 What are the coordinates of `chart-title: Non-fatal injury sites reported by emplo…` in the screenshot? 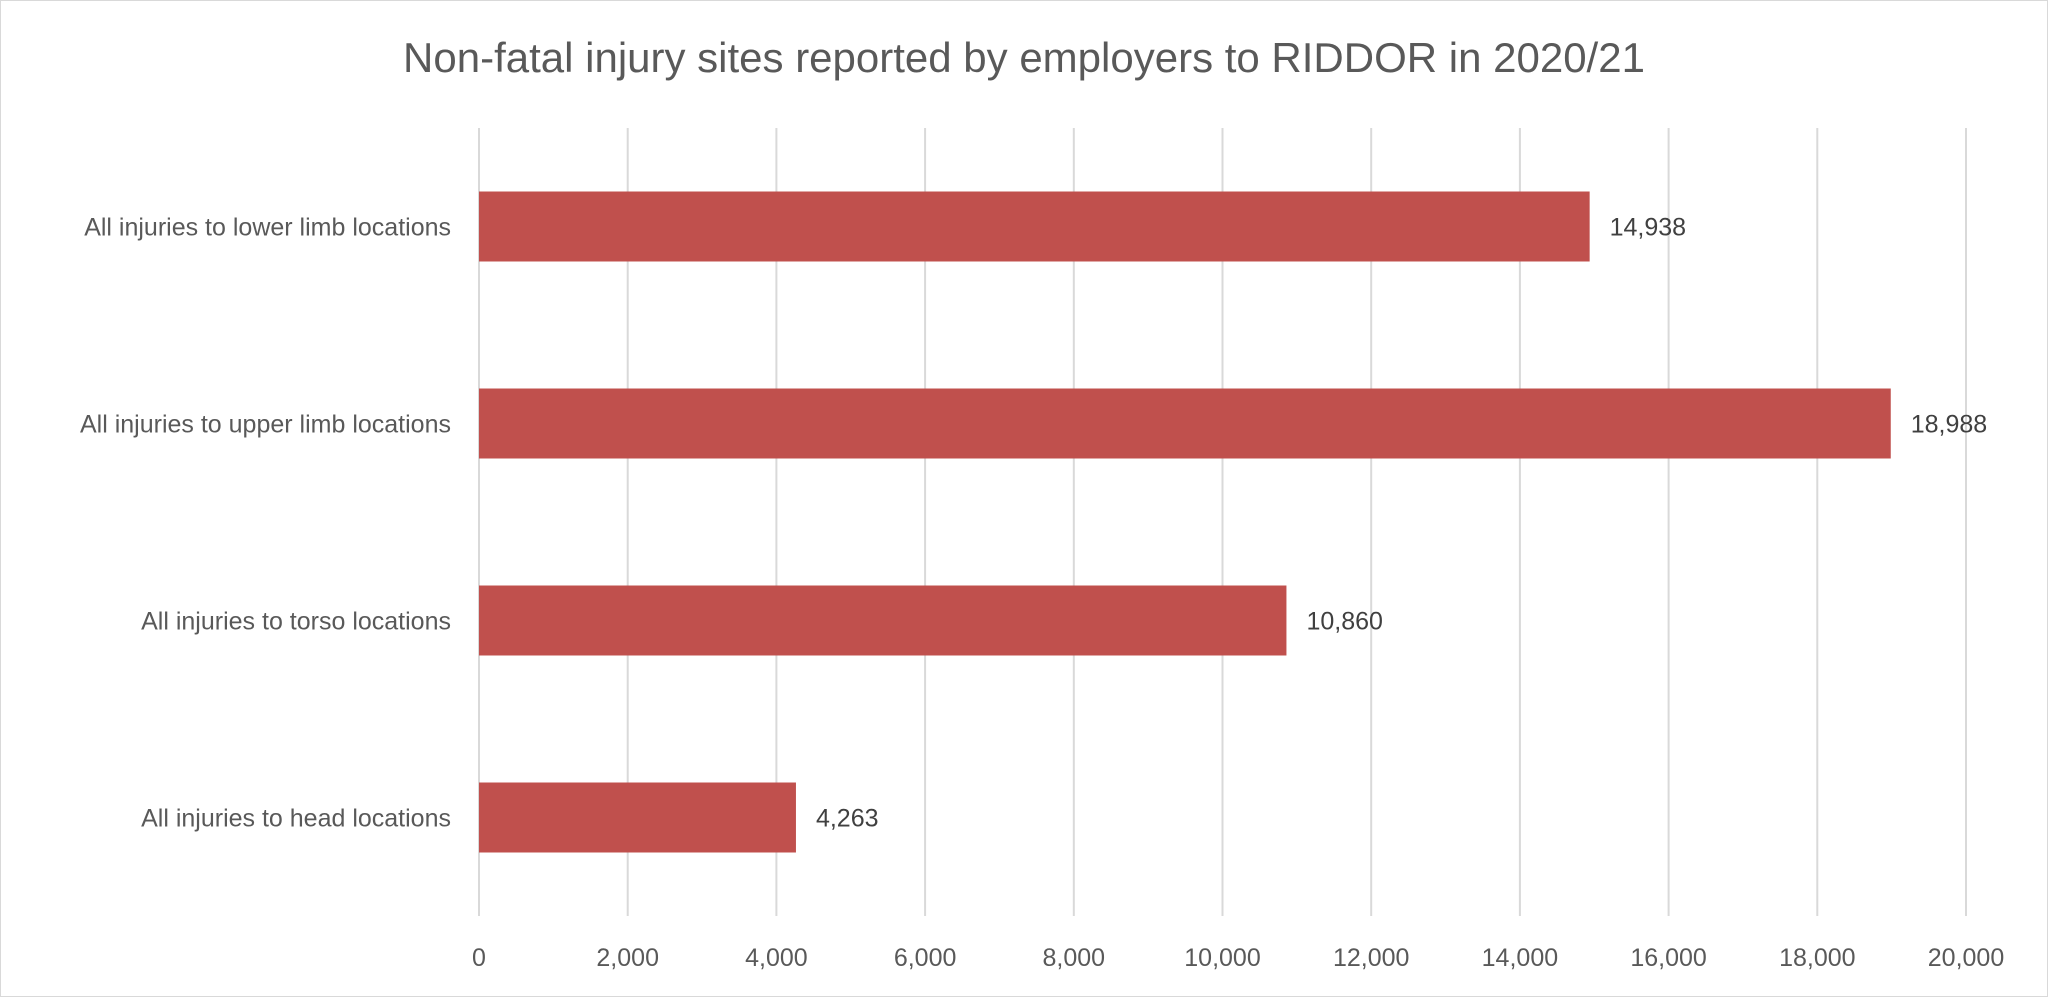 It's located at (1024, 57).